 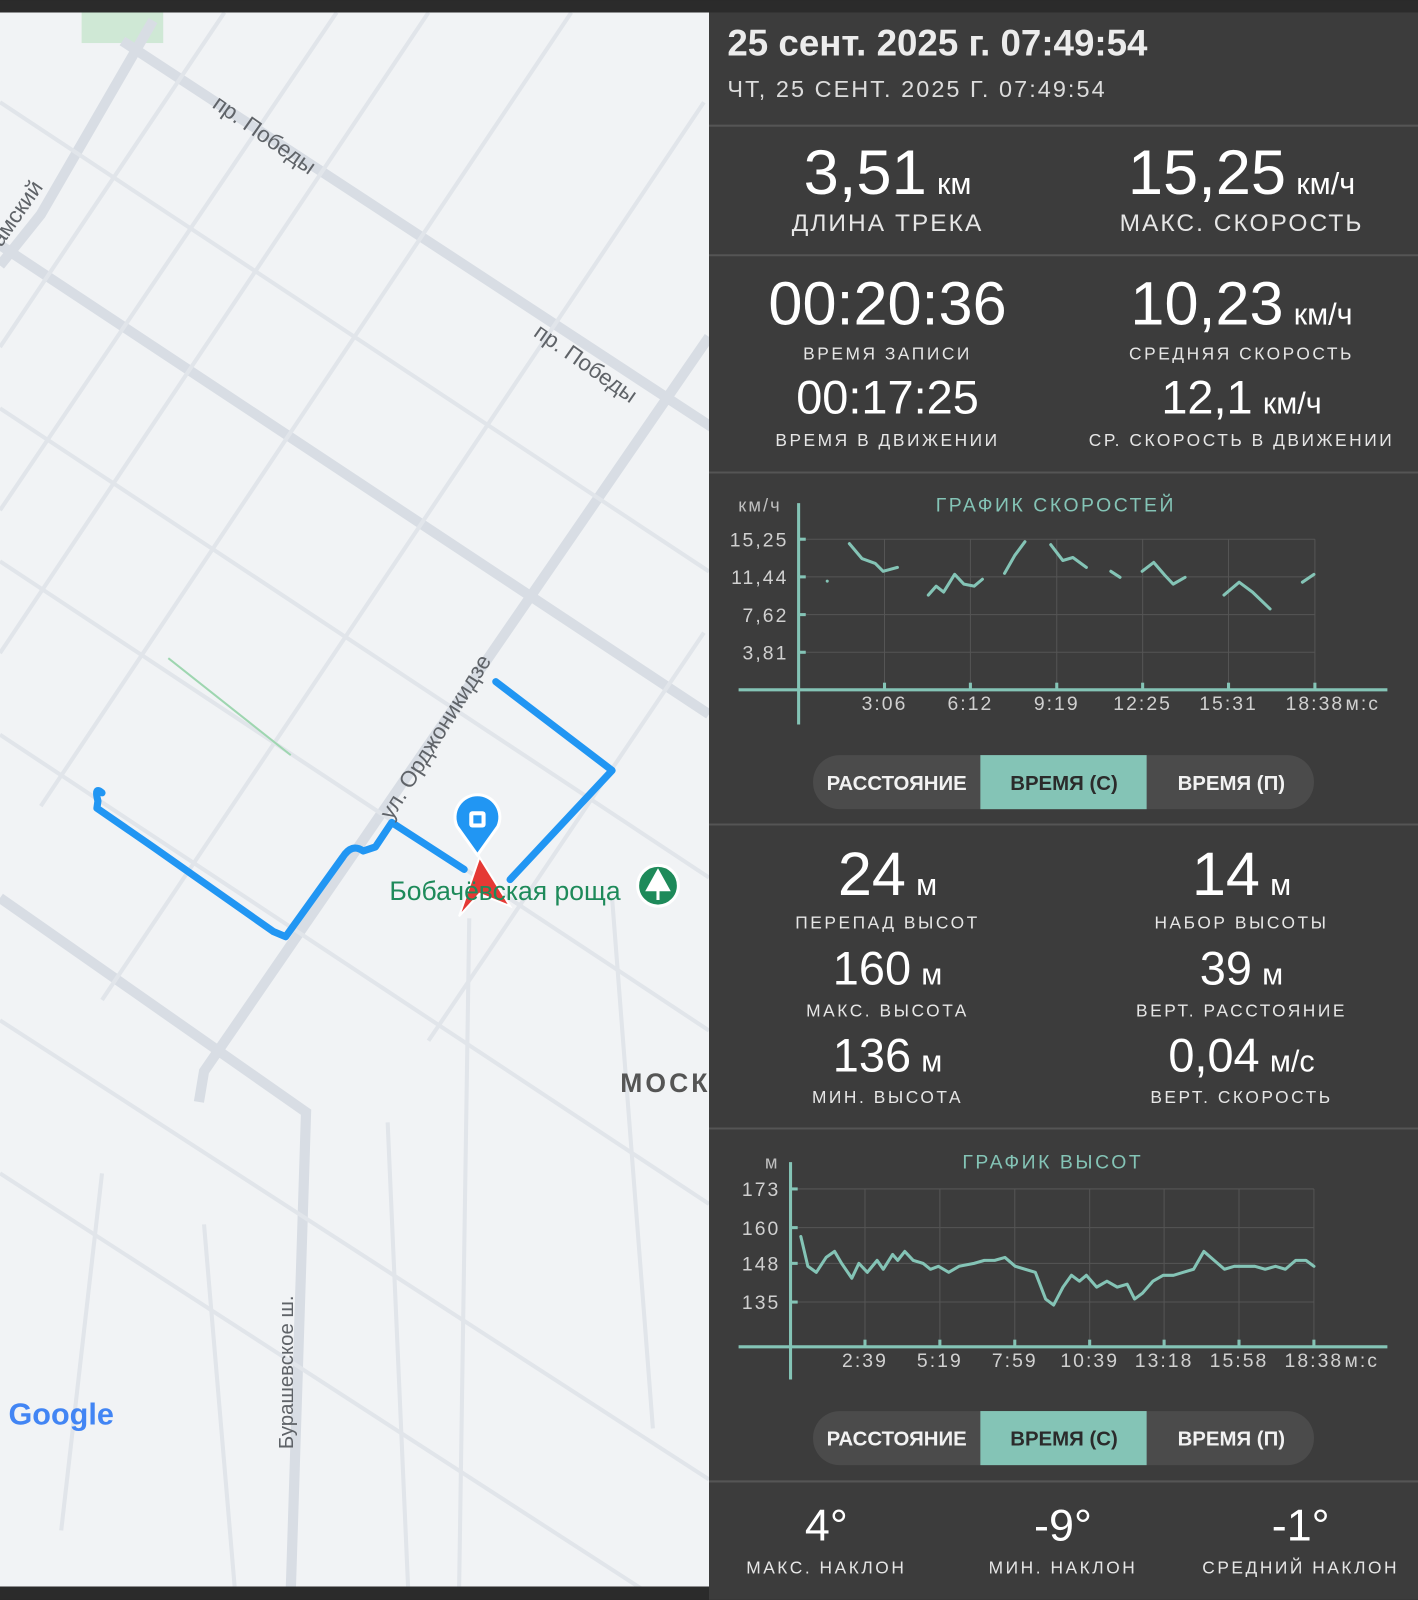 I want to click on value: 00:20:36, so click(x=887, y=304).